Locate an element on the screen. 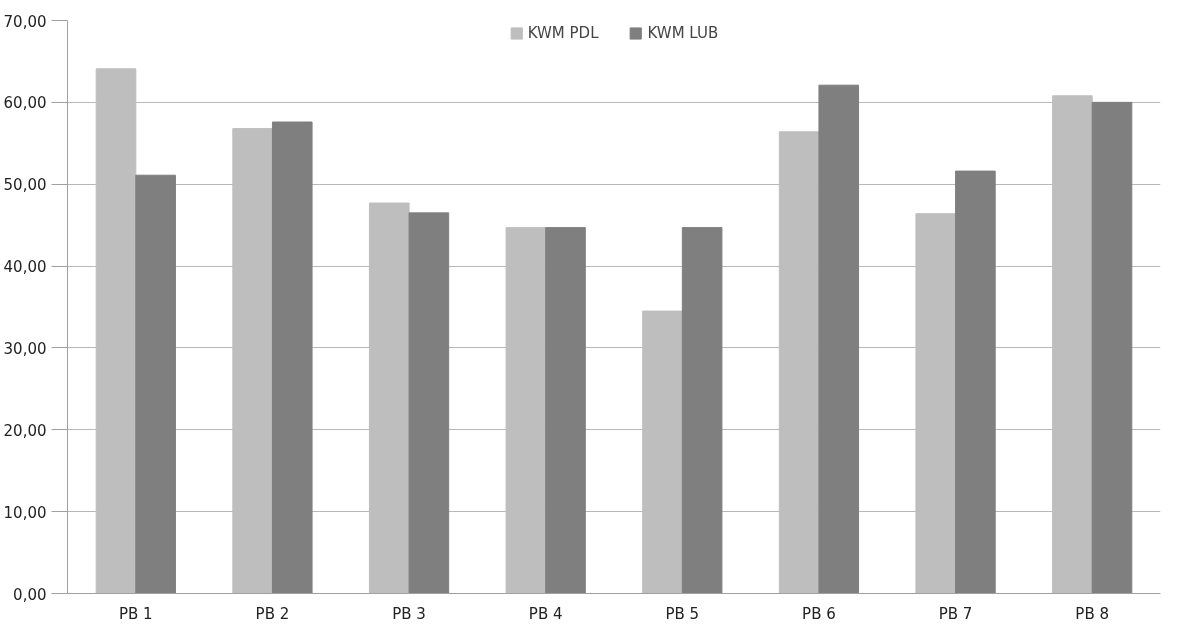  y-tick-label: 10,00 is located at coordinates (25, 512).